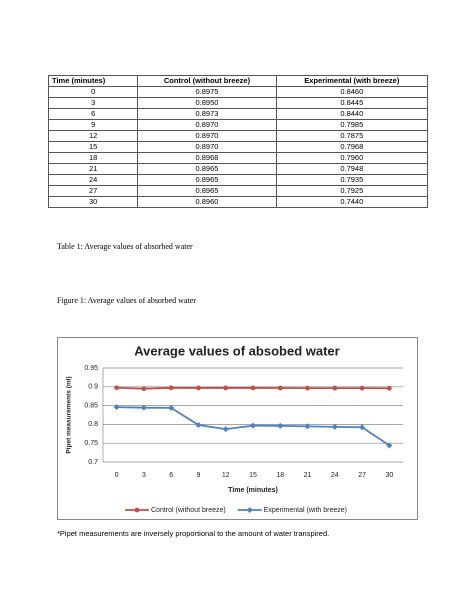 The width and height of the screenshot is (474, 613). Describe the element at coordinates (207, 92) in the screenshot. I see `table-cell: 0.8975` at that location.